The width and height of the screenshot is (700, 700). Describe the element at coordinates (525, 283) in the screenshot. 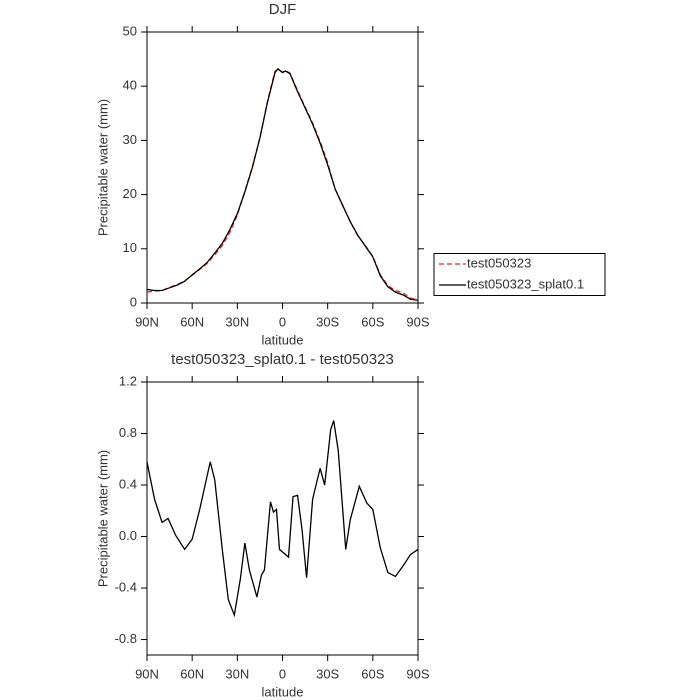

I see `legend-label: test050323_splat0.1` at that location.